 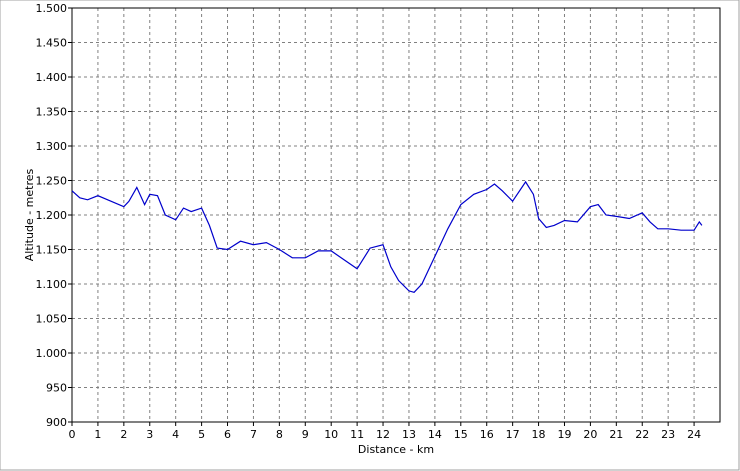 I want to click on y-tick-label: 1.300, so click(x=52, y=146).